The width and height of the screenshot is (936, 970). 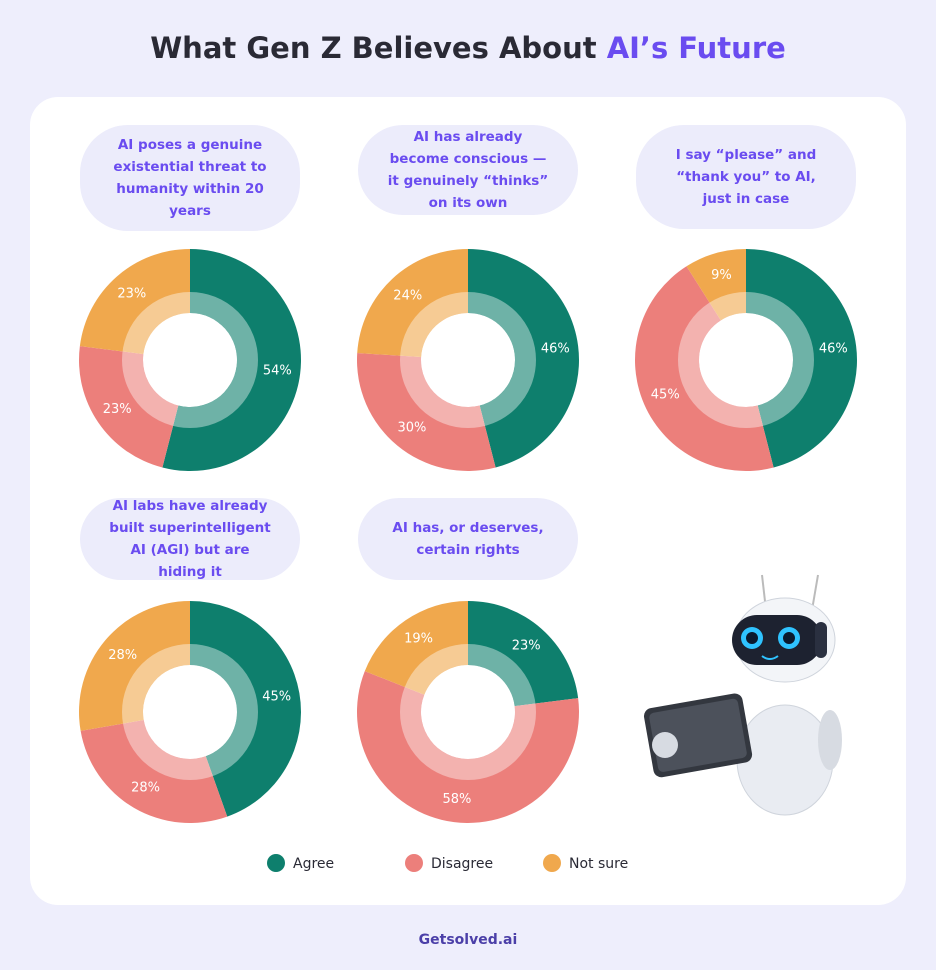 I want to click on question-bubble: AI has, or deserves, certain rights, so click(x=468, y=539).